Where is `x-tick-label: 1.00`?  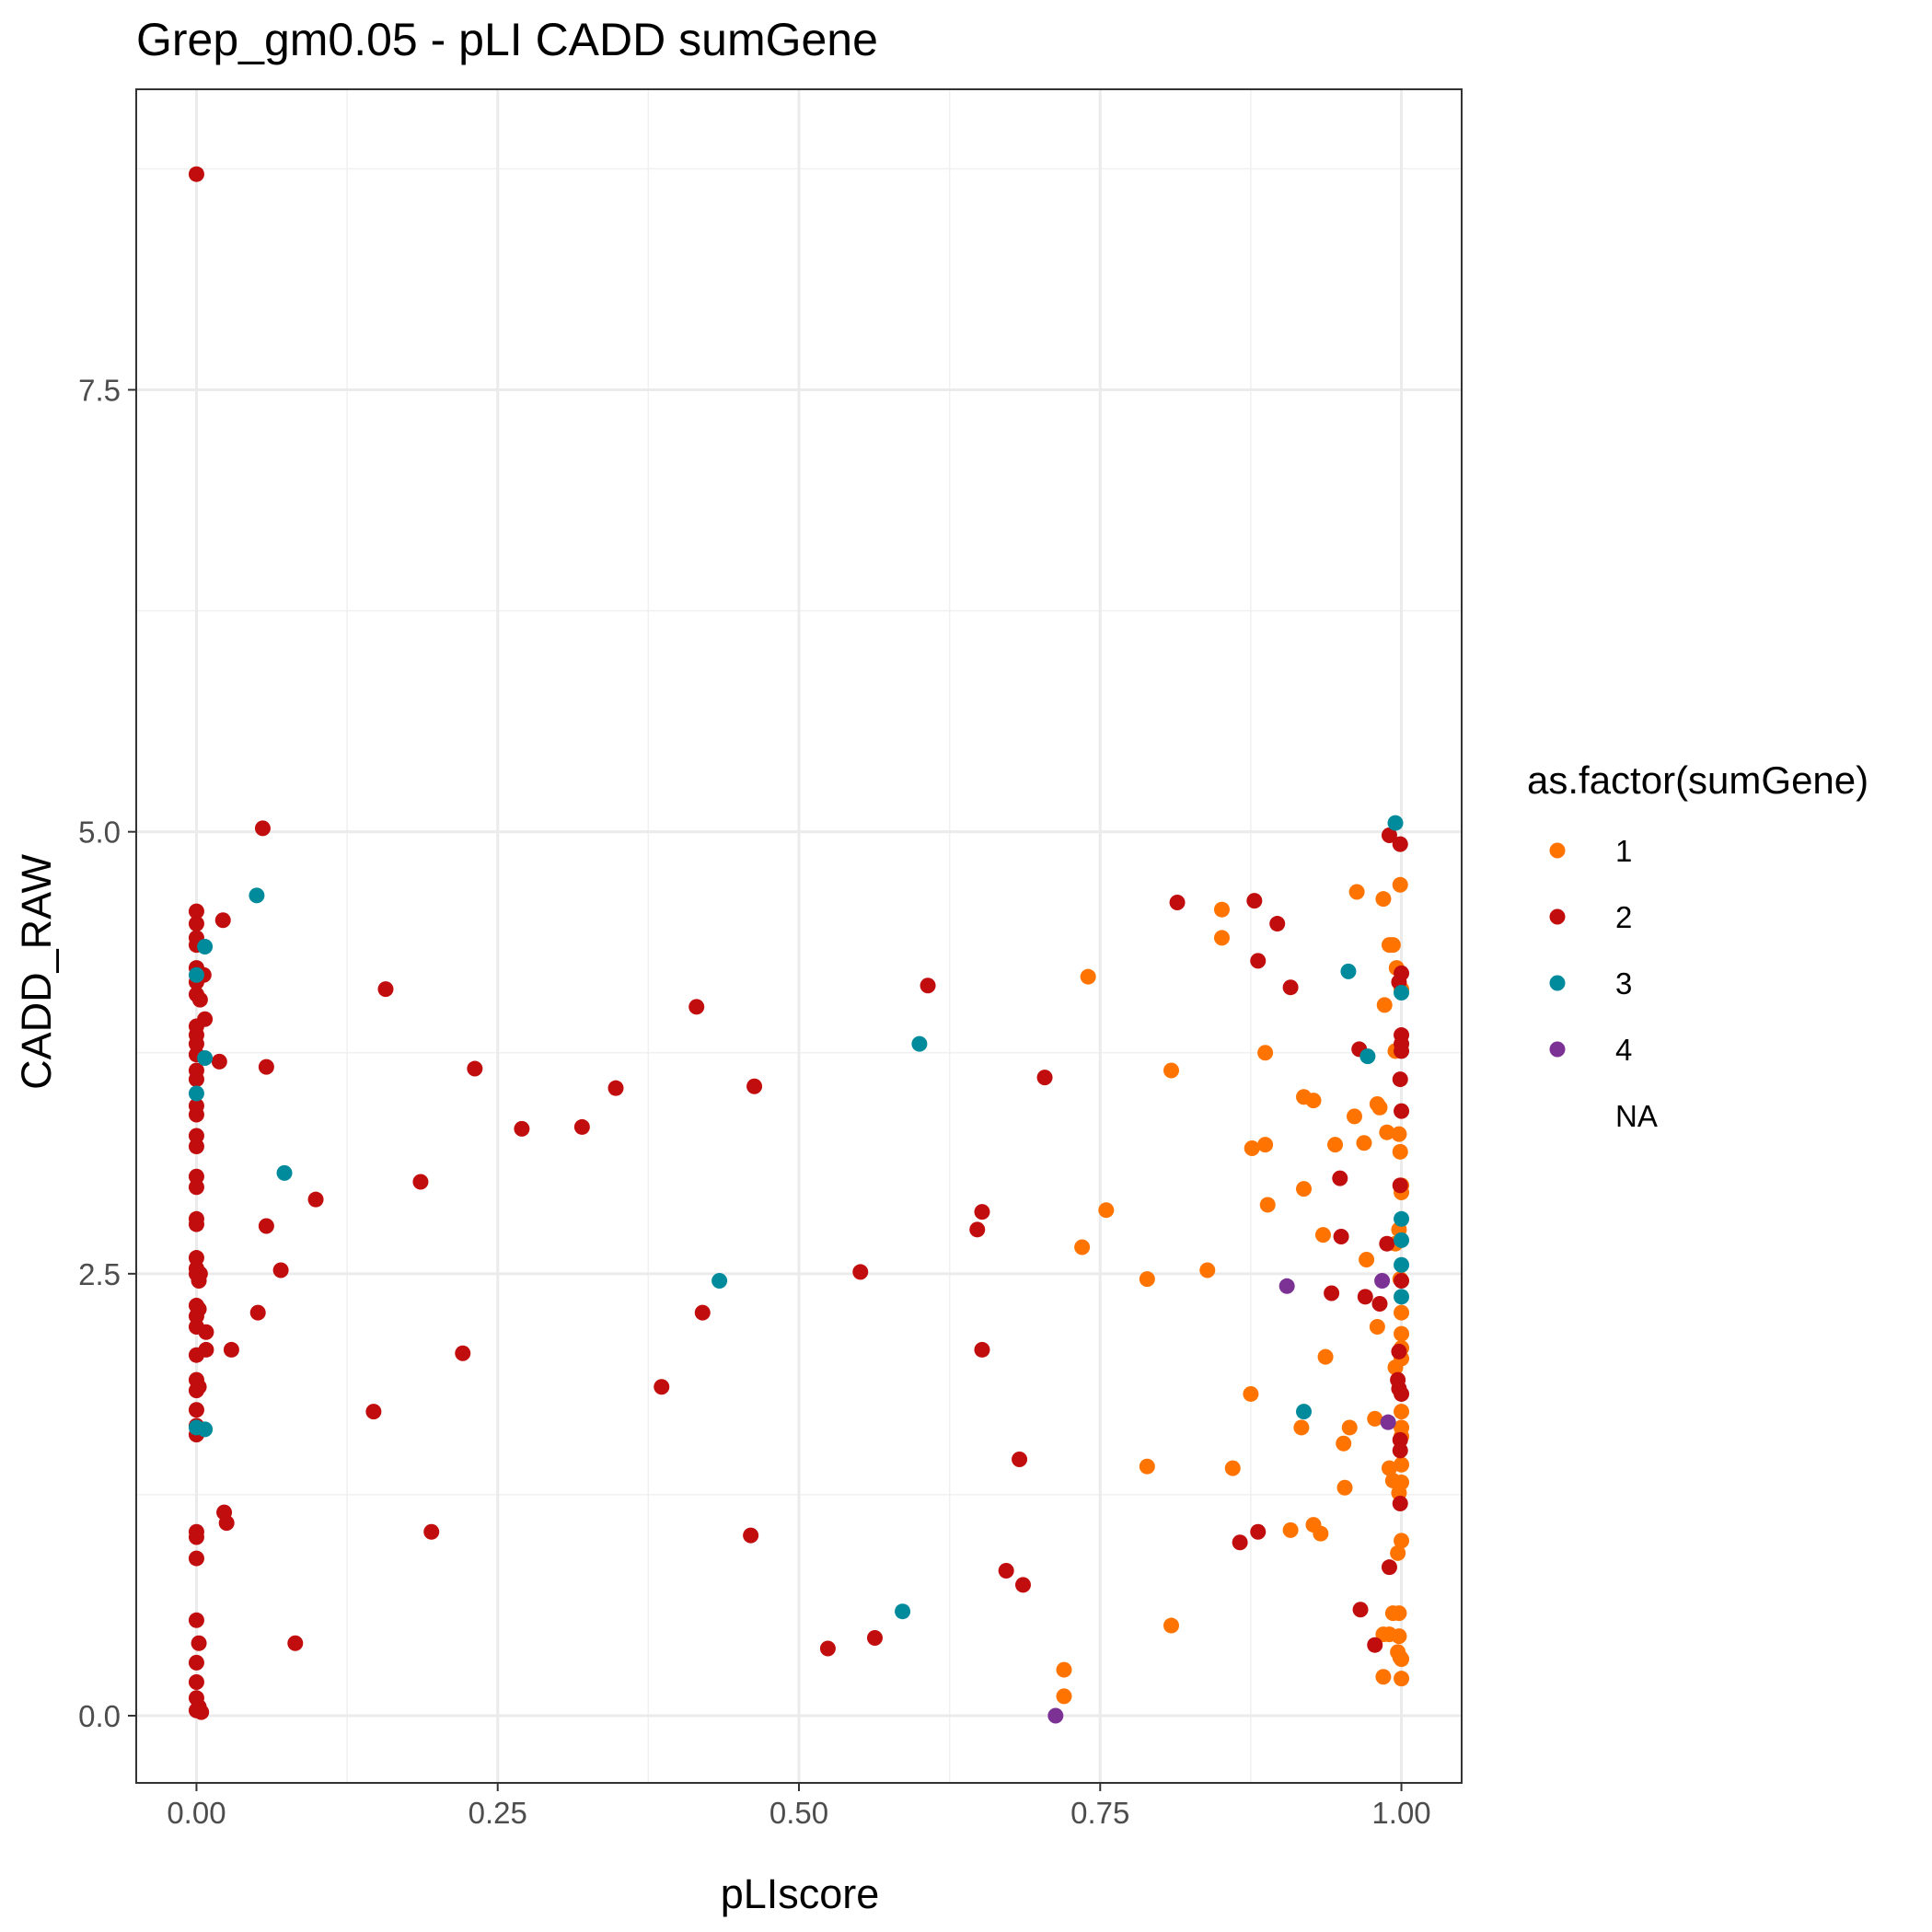
x-tick-label: 1.00 is located at coordinates (1401, 1813).